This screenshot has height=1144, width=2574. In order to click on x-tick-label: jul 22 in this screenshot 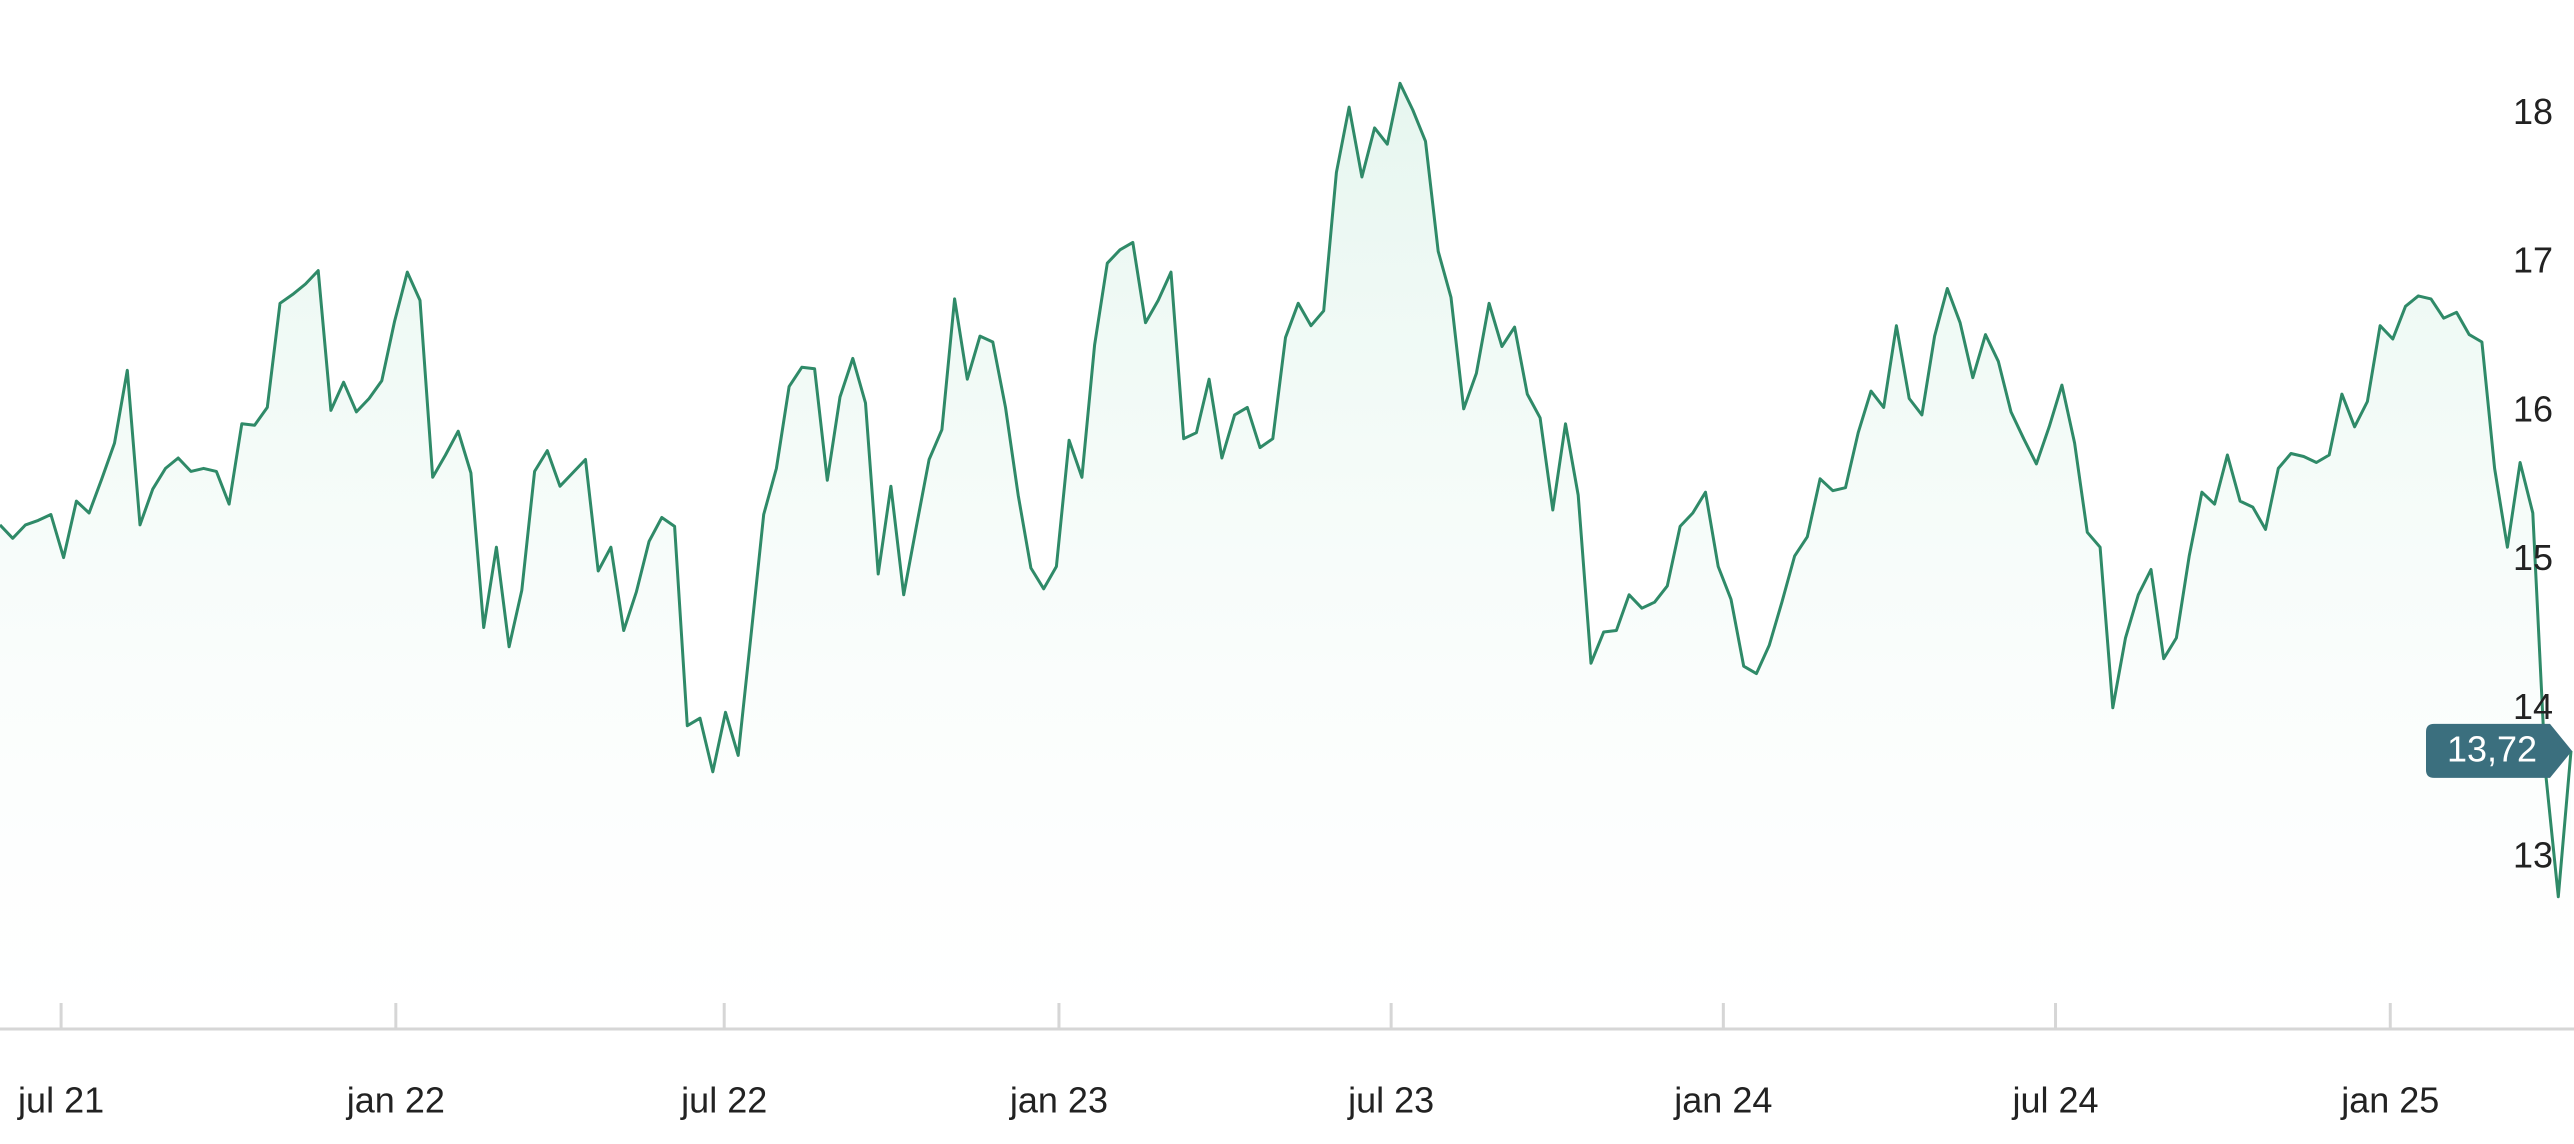, I will do `click(723, 1100)`.